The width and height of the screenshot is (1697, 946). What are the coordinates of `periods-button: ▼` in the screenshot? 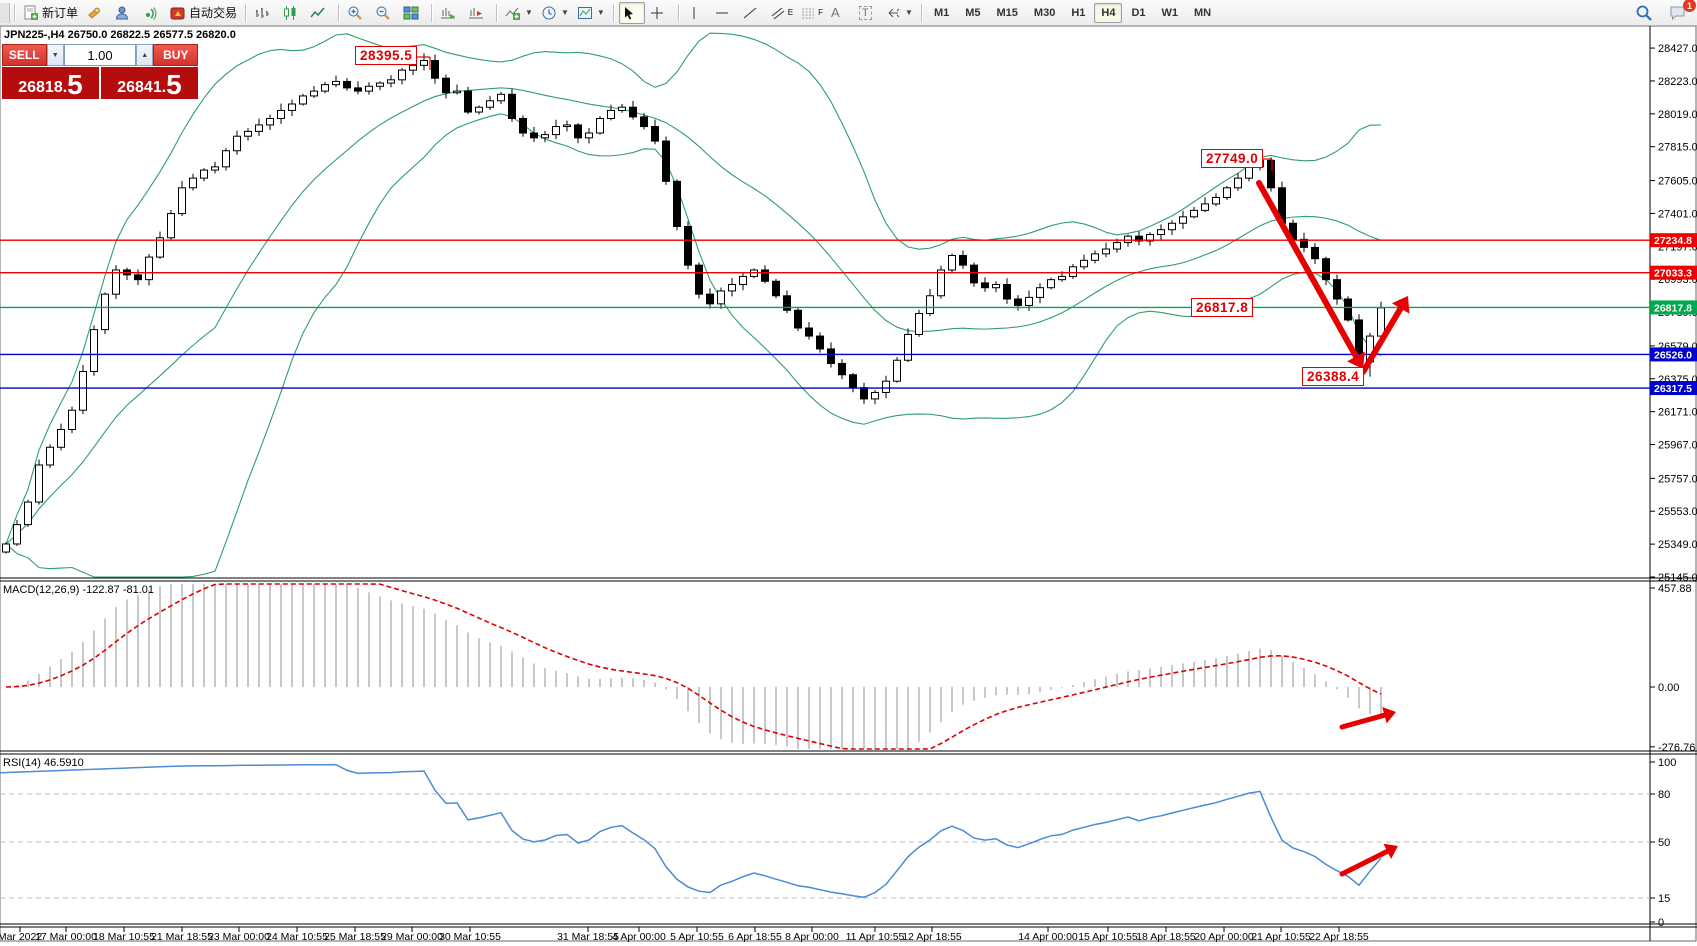 It's located at (555, 13).